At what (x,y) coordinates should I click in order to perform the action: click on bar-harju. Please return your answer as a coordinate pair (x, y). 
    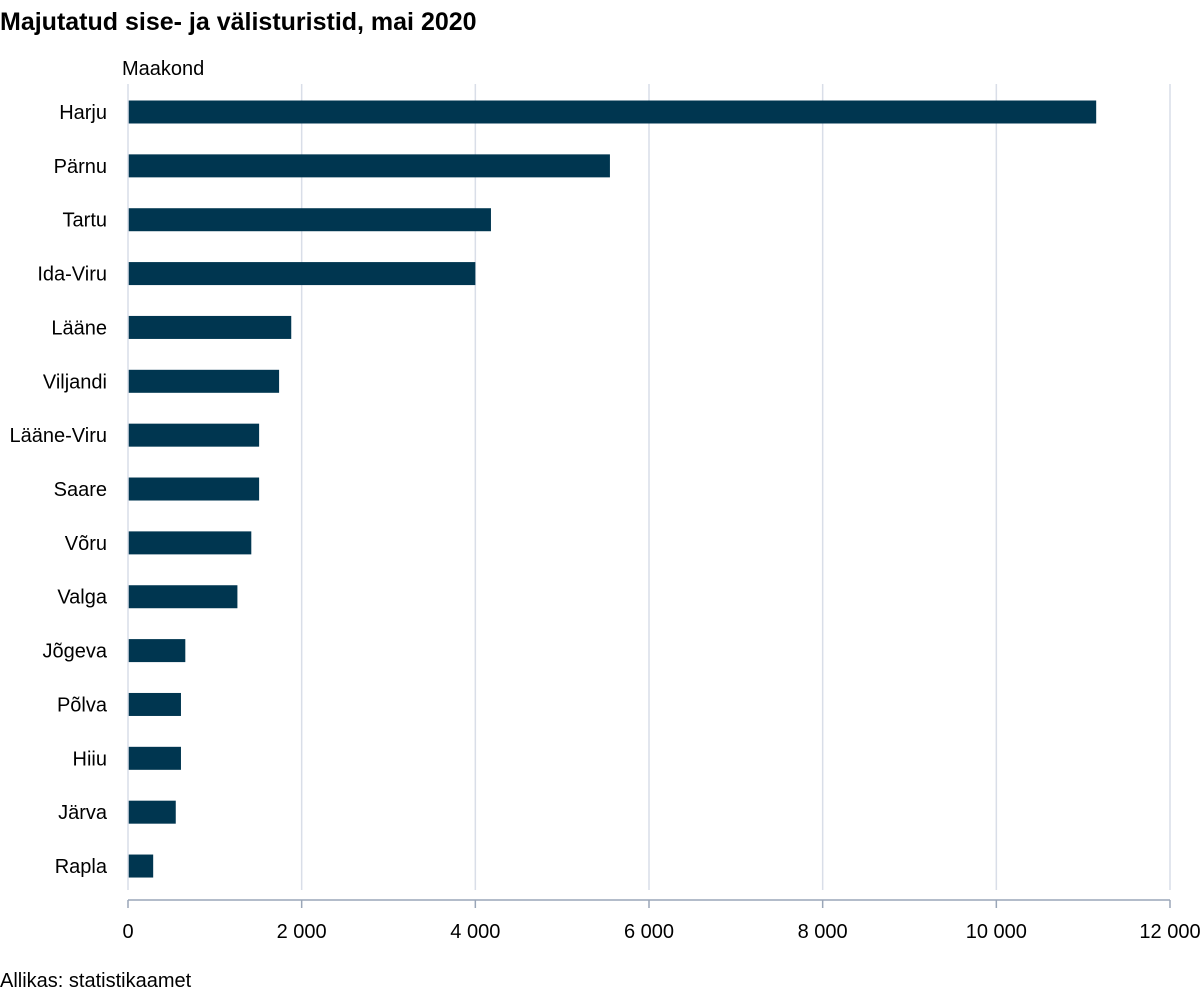
    Looking at the image, I should click on (612, 112).